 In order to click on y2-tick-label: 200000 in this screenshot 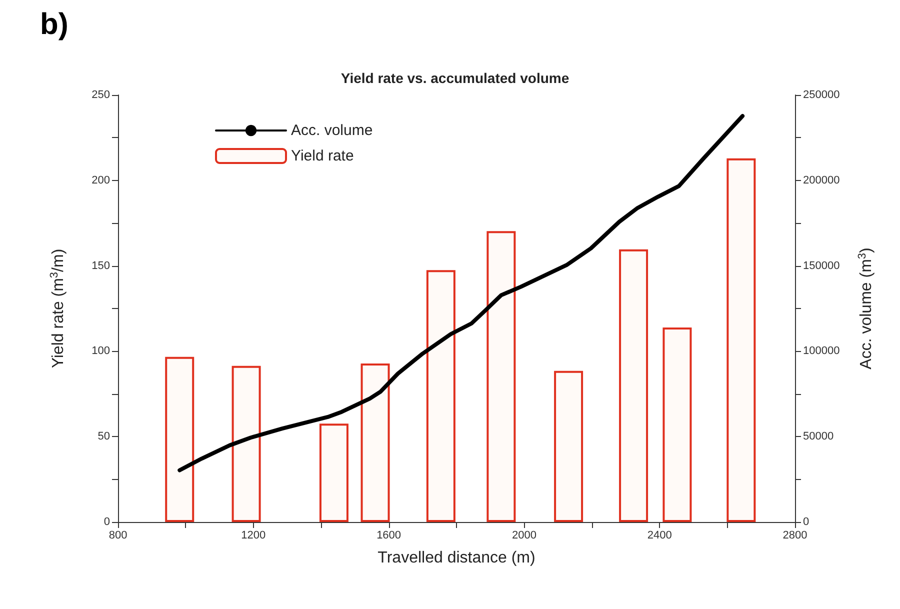, I will do `click(821, 180)`.